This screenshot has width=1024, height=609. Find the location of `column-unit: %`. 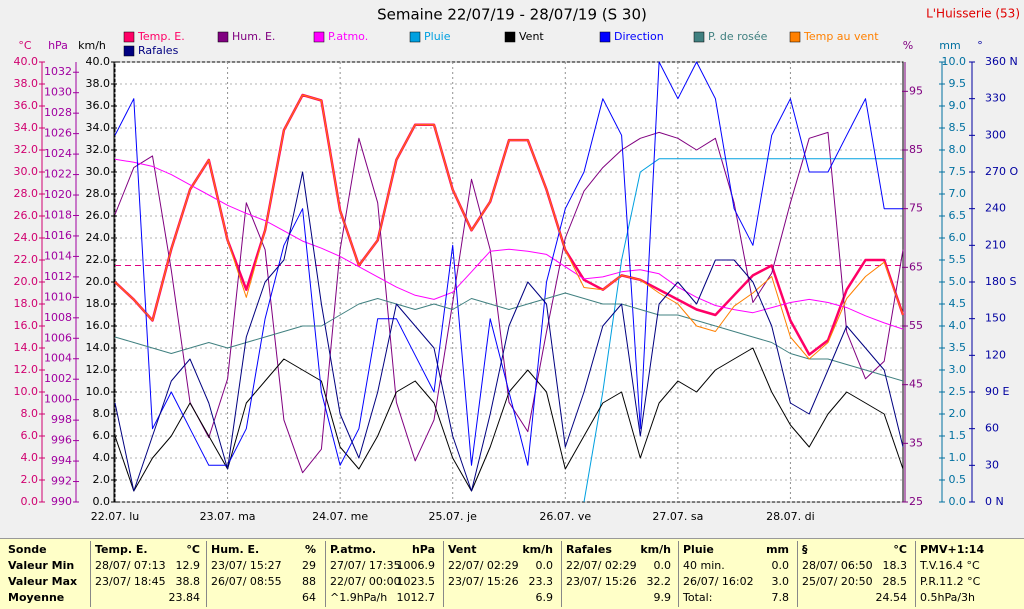

column-unit: % is located at coordinates (310, 549).